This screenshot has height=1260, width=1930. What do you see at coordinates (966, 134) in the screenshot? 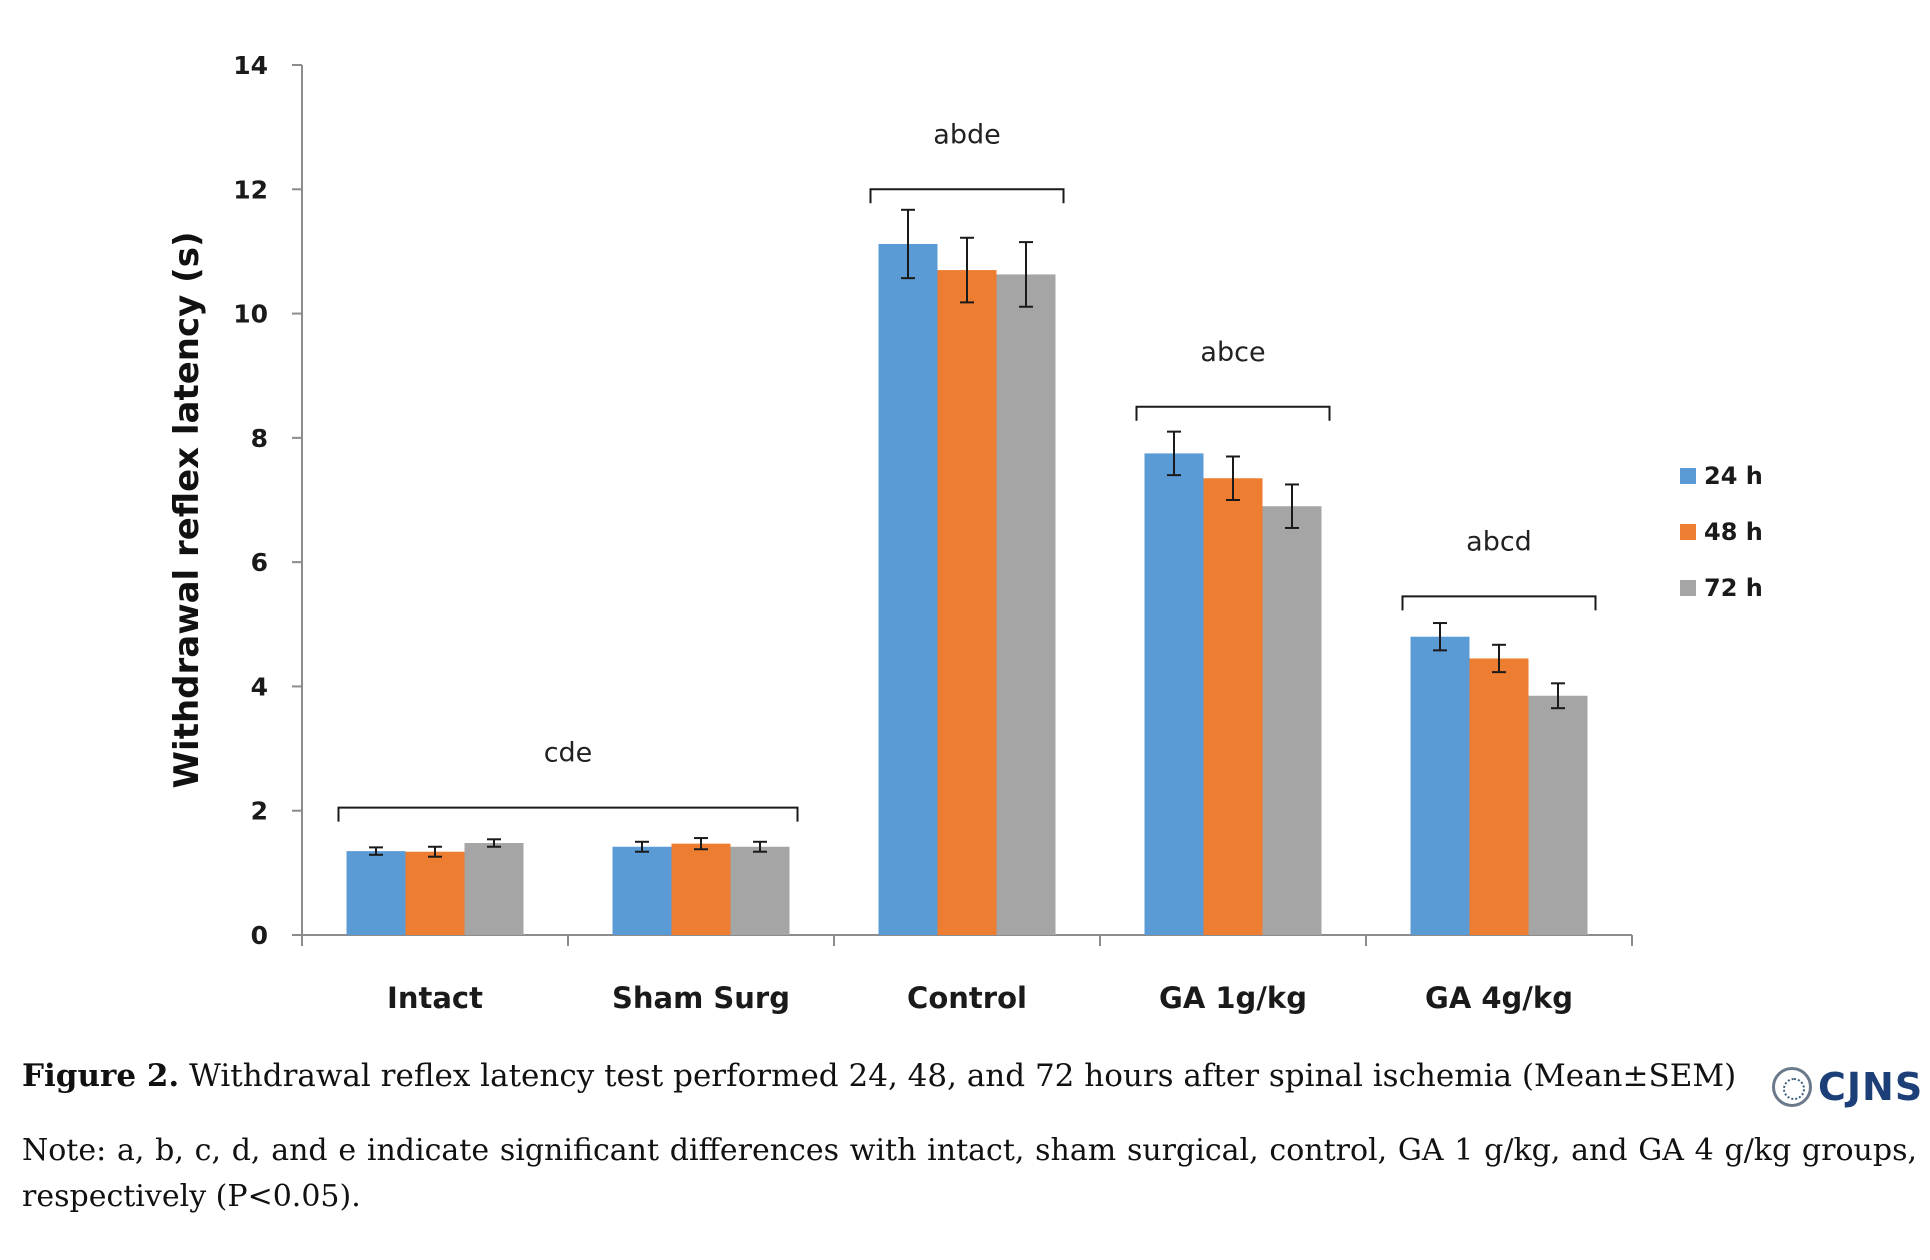
I see `significance-label: abde` at bounding box center [966, 134].